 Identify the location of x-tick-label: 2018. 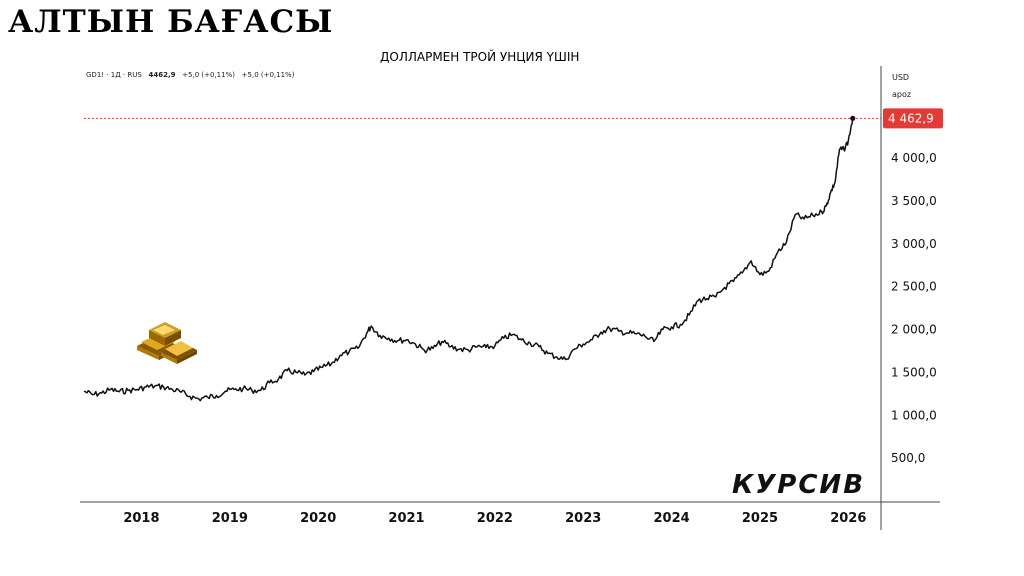
(141, 518).